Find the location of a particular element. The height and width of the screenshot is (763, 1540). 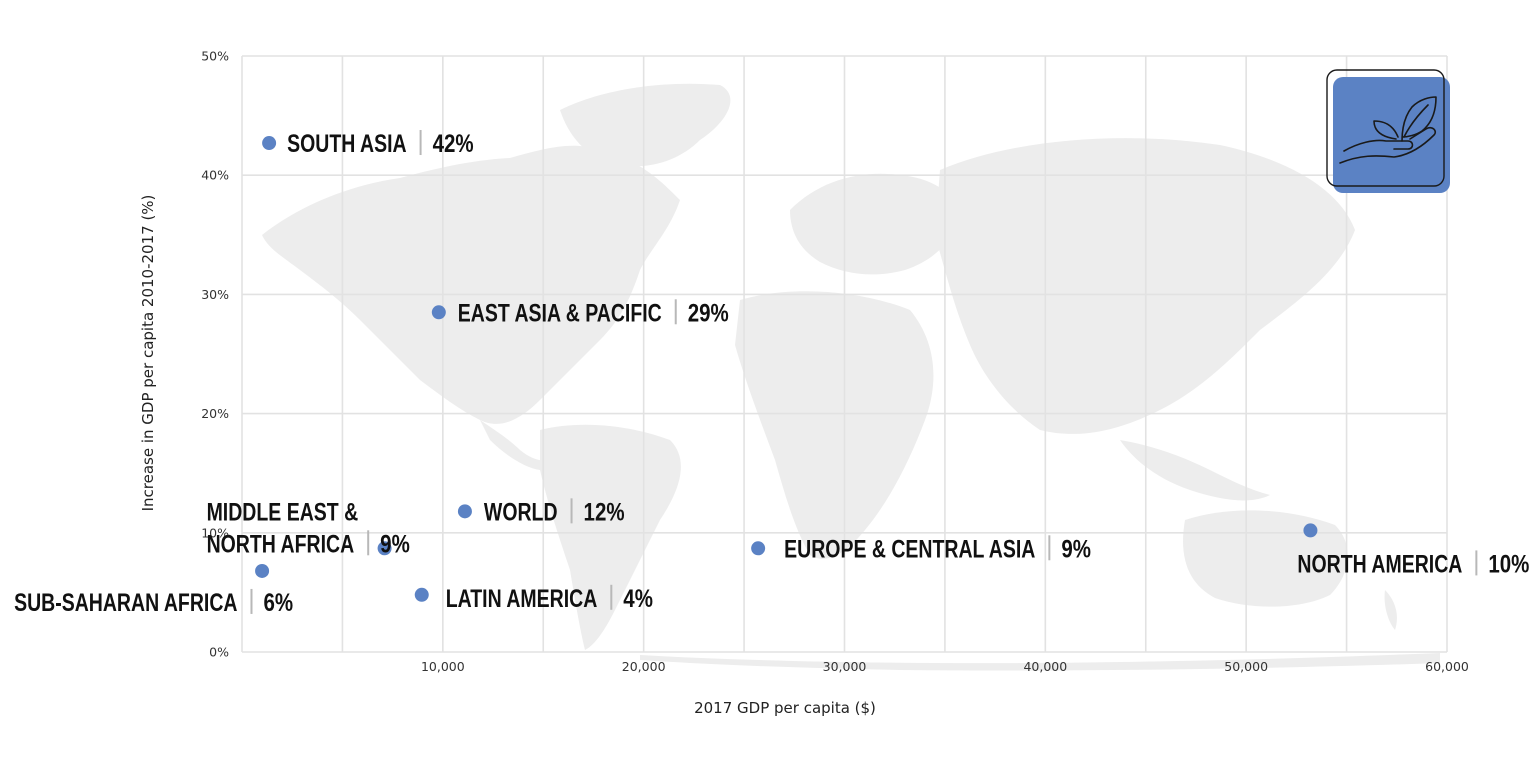

y-tick-label: 10% is located at coordinates (215, 532).